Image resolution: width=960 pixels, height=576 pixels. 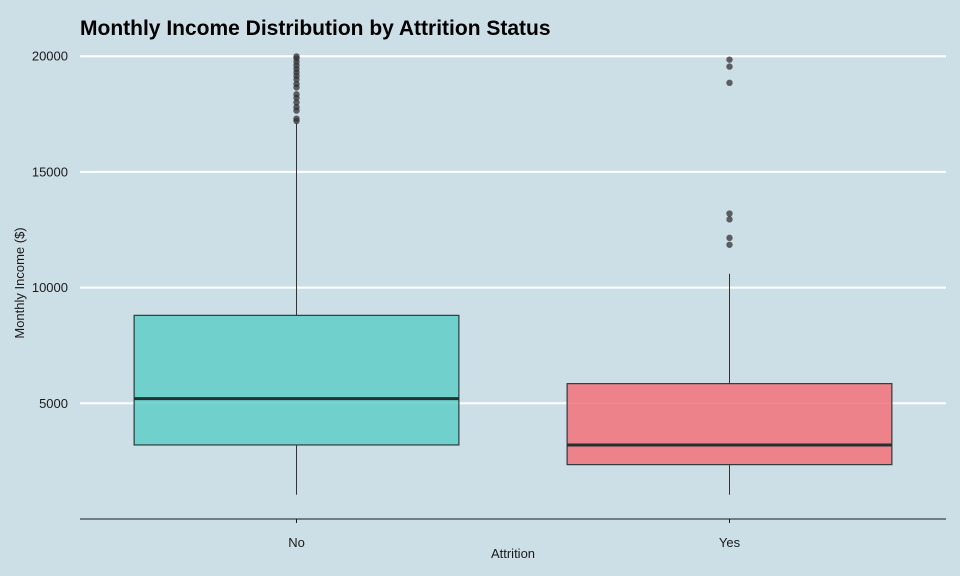 What do you see at coordinates (53, 403) in the screenshot?
I see `y-tick-label: 5000` at bounding box center [53, 403].